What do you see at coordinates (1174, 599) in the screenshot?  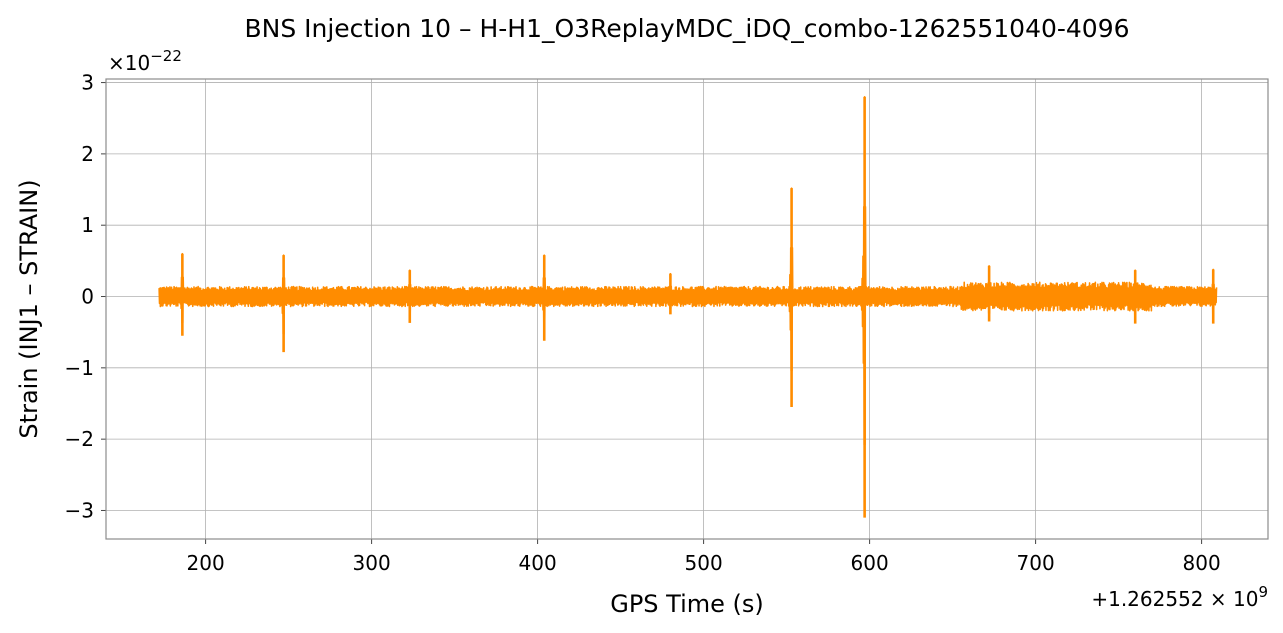 I see `x-offset-base: +1.262552 × 10` at bounding box center [1174, 599].